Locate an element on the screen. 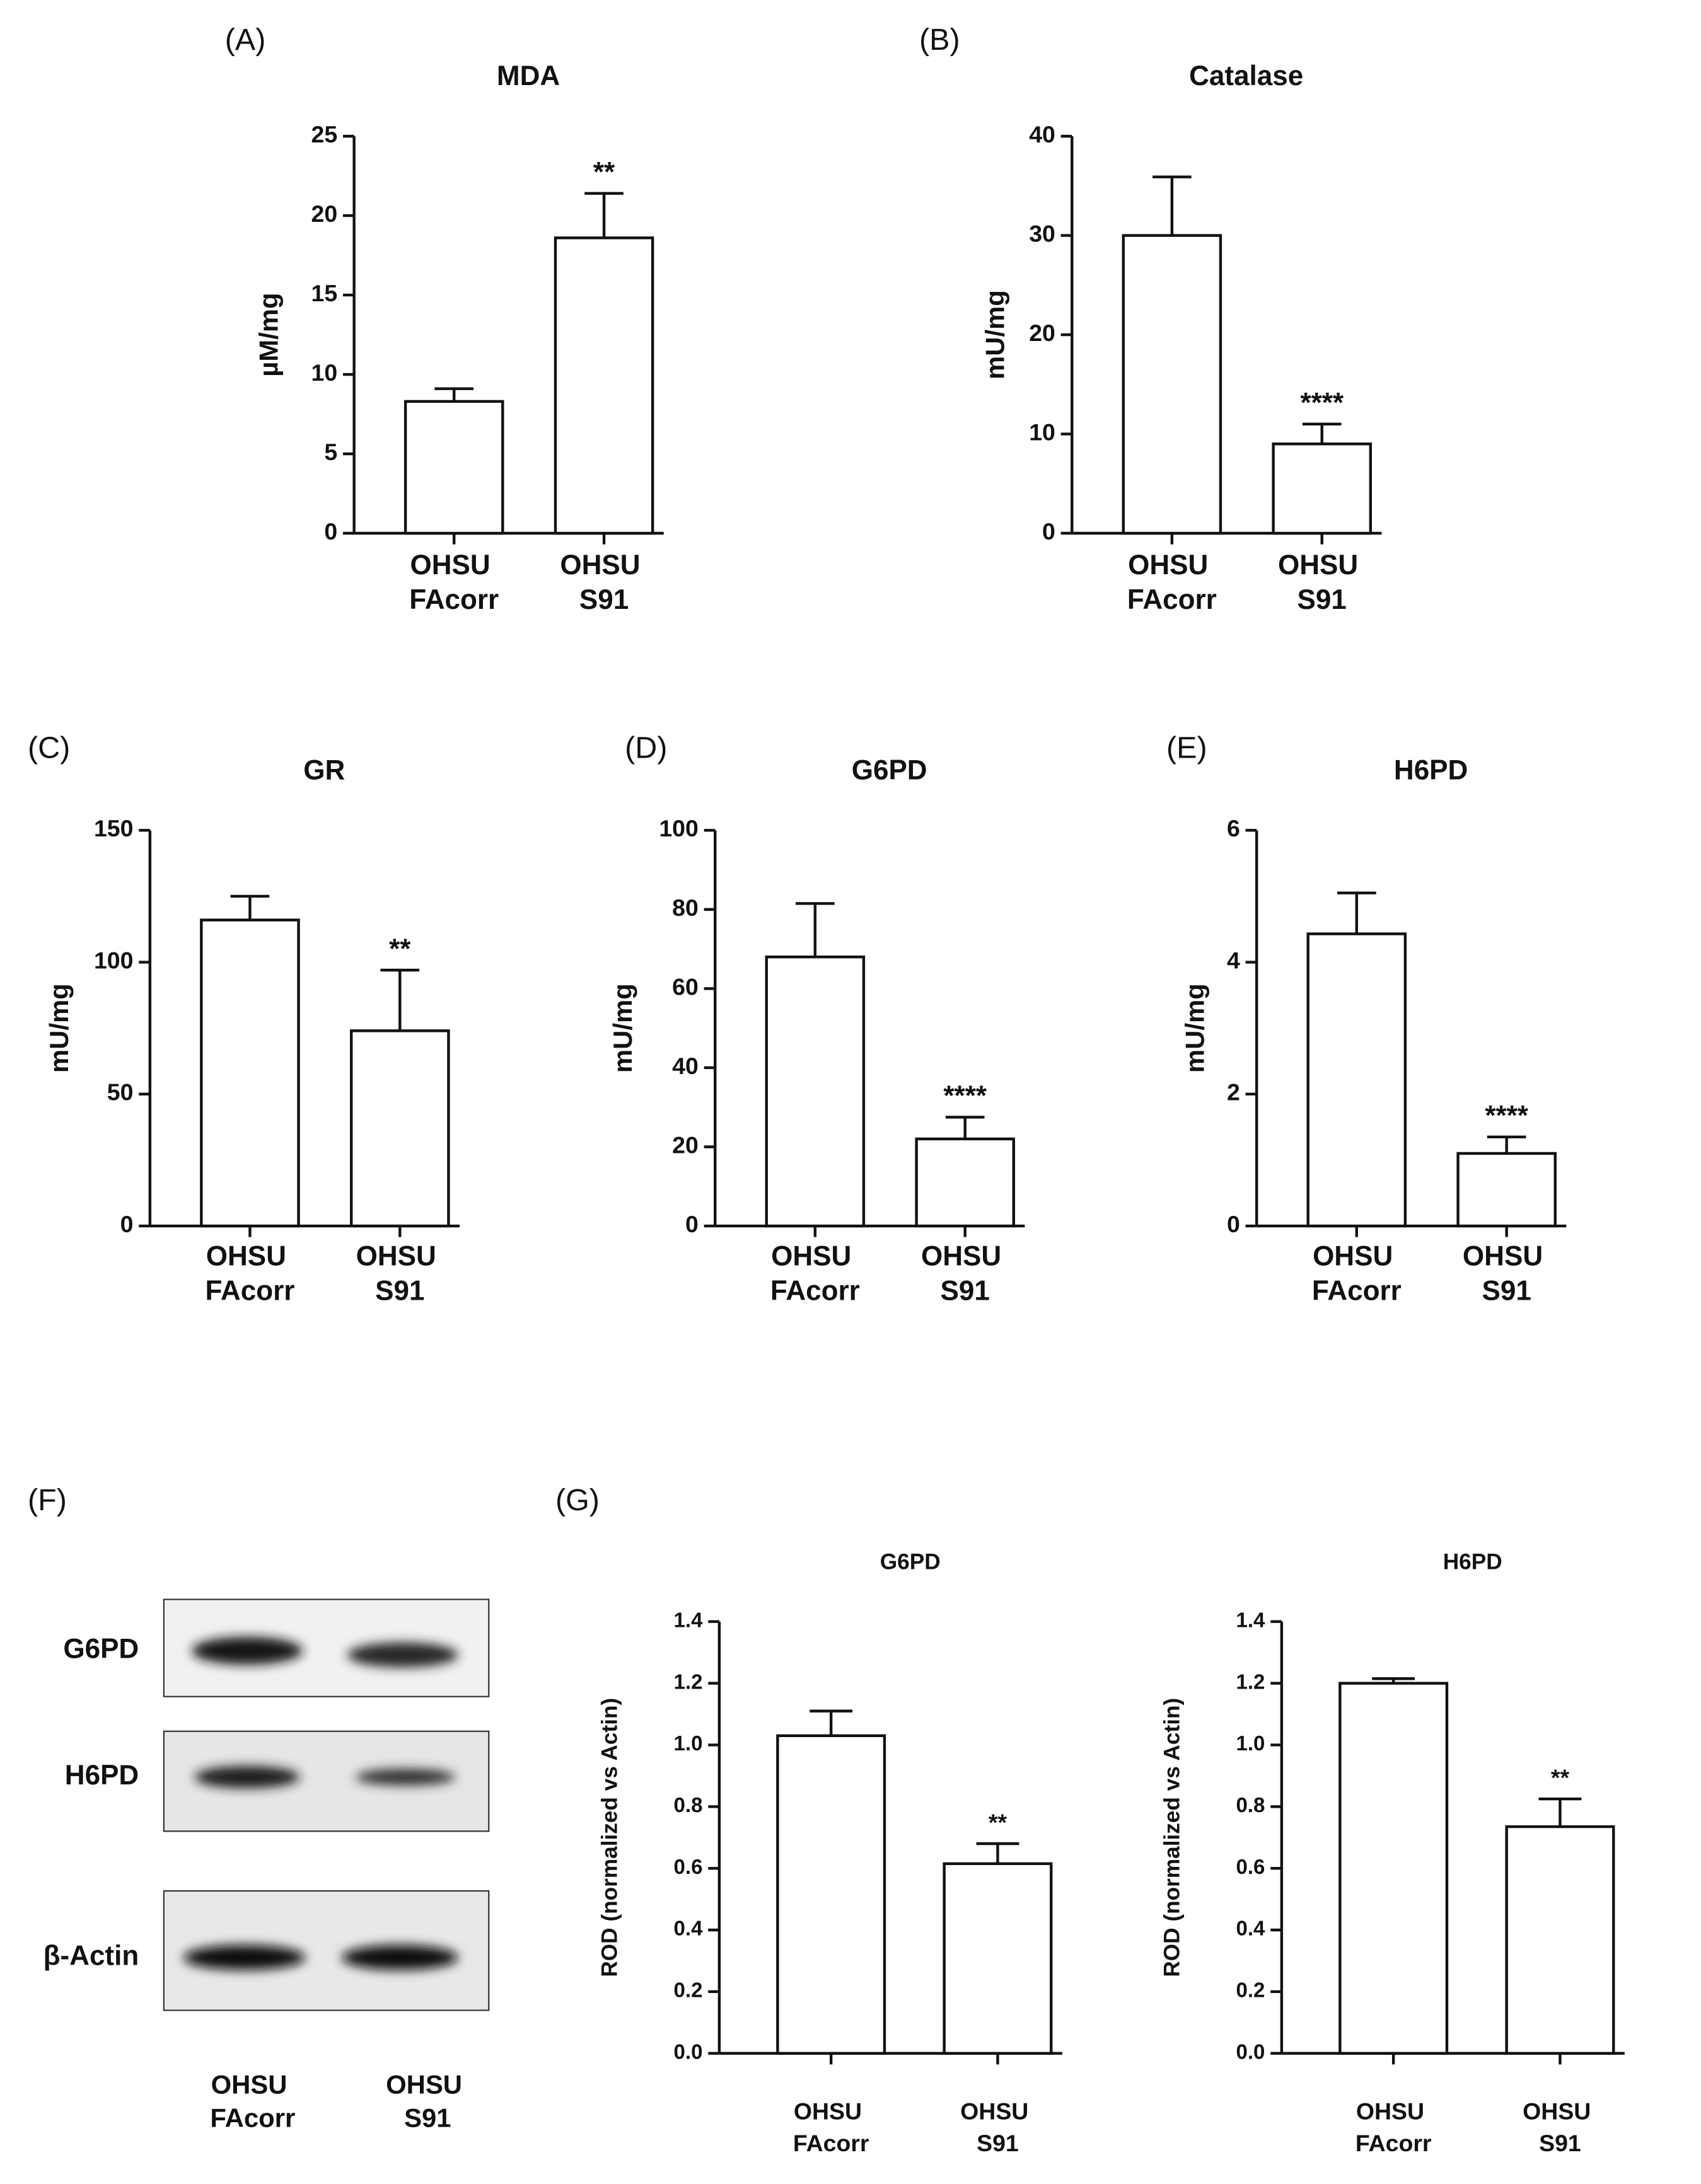 The height and width of the screenshot is (2184, 1701). panel-label: (C) is located at coordinates (49, 748).